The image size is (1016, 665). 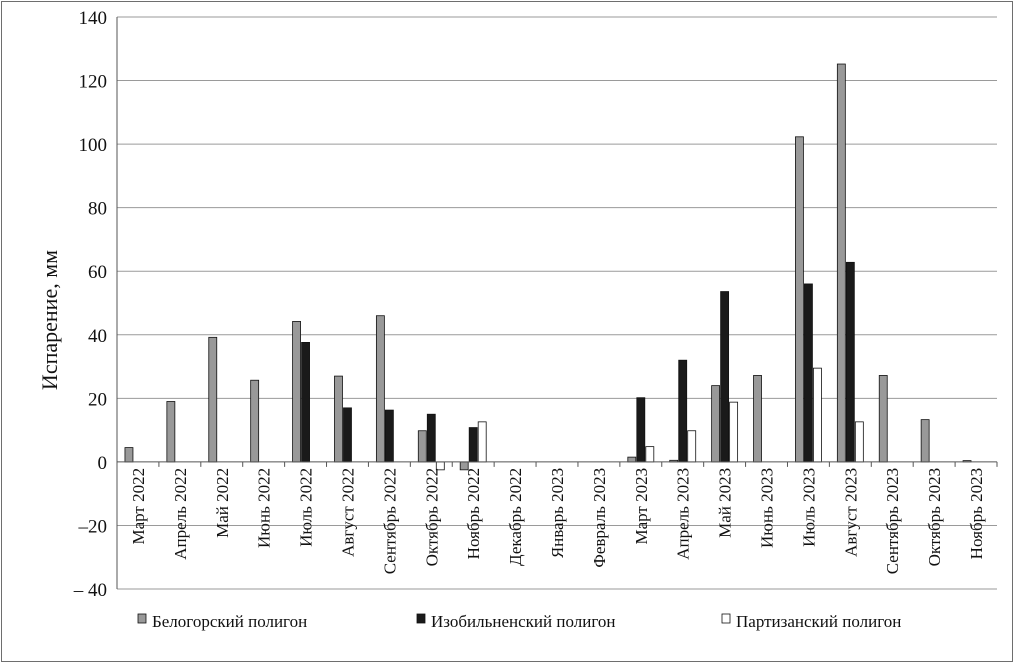 What do you see at coordinates (49, 320) in the screenshot?
I see `y-axis-label: Испарение, мм` at bounding box center [49, 320].